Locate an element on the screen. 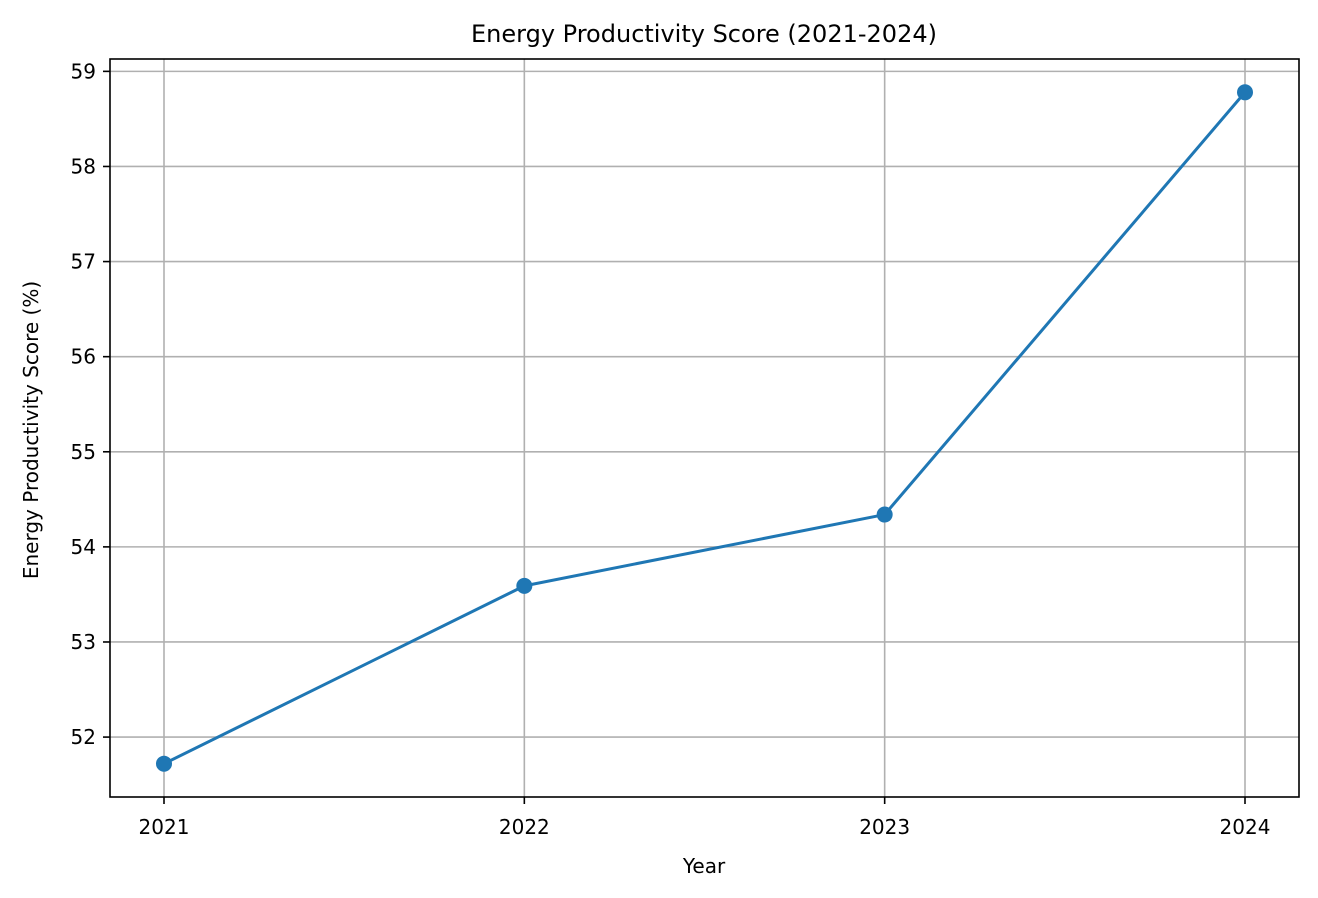 This screenshot has width=1318, height=898. data-point-2023 is located at coordinates (884, 514).